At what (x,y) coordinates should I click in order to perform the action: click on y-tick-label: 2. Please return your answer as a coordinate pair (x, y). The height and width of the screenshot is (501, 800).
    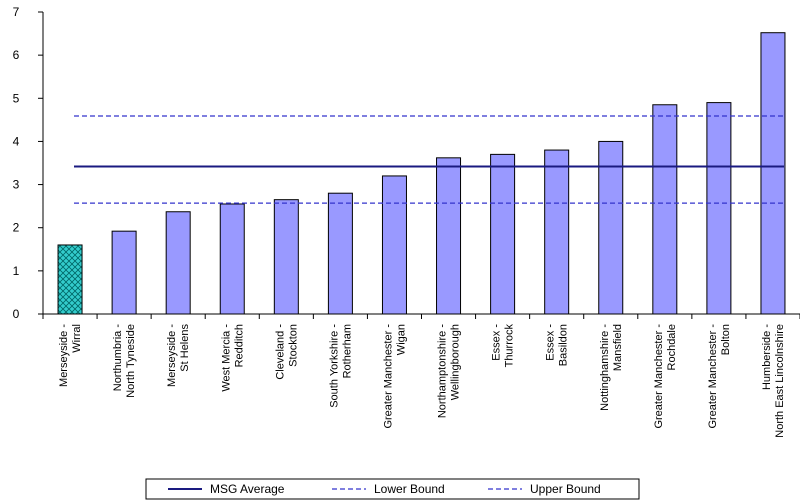
    Looking at the image, I should click on (16, 228).